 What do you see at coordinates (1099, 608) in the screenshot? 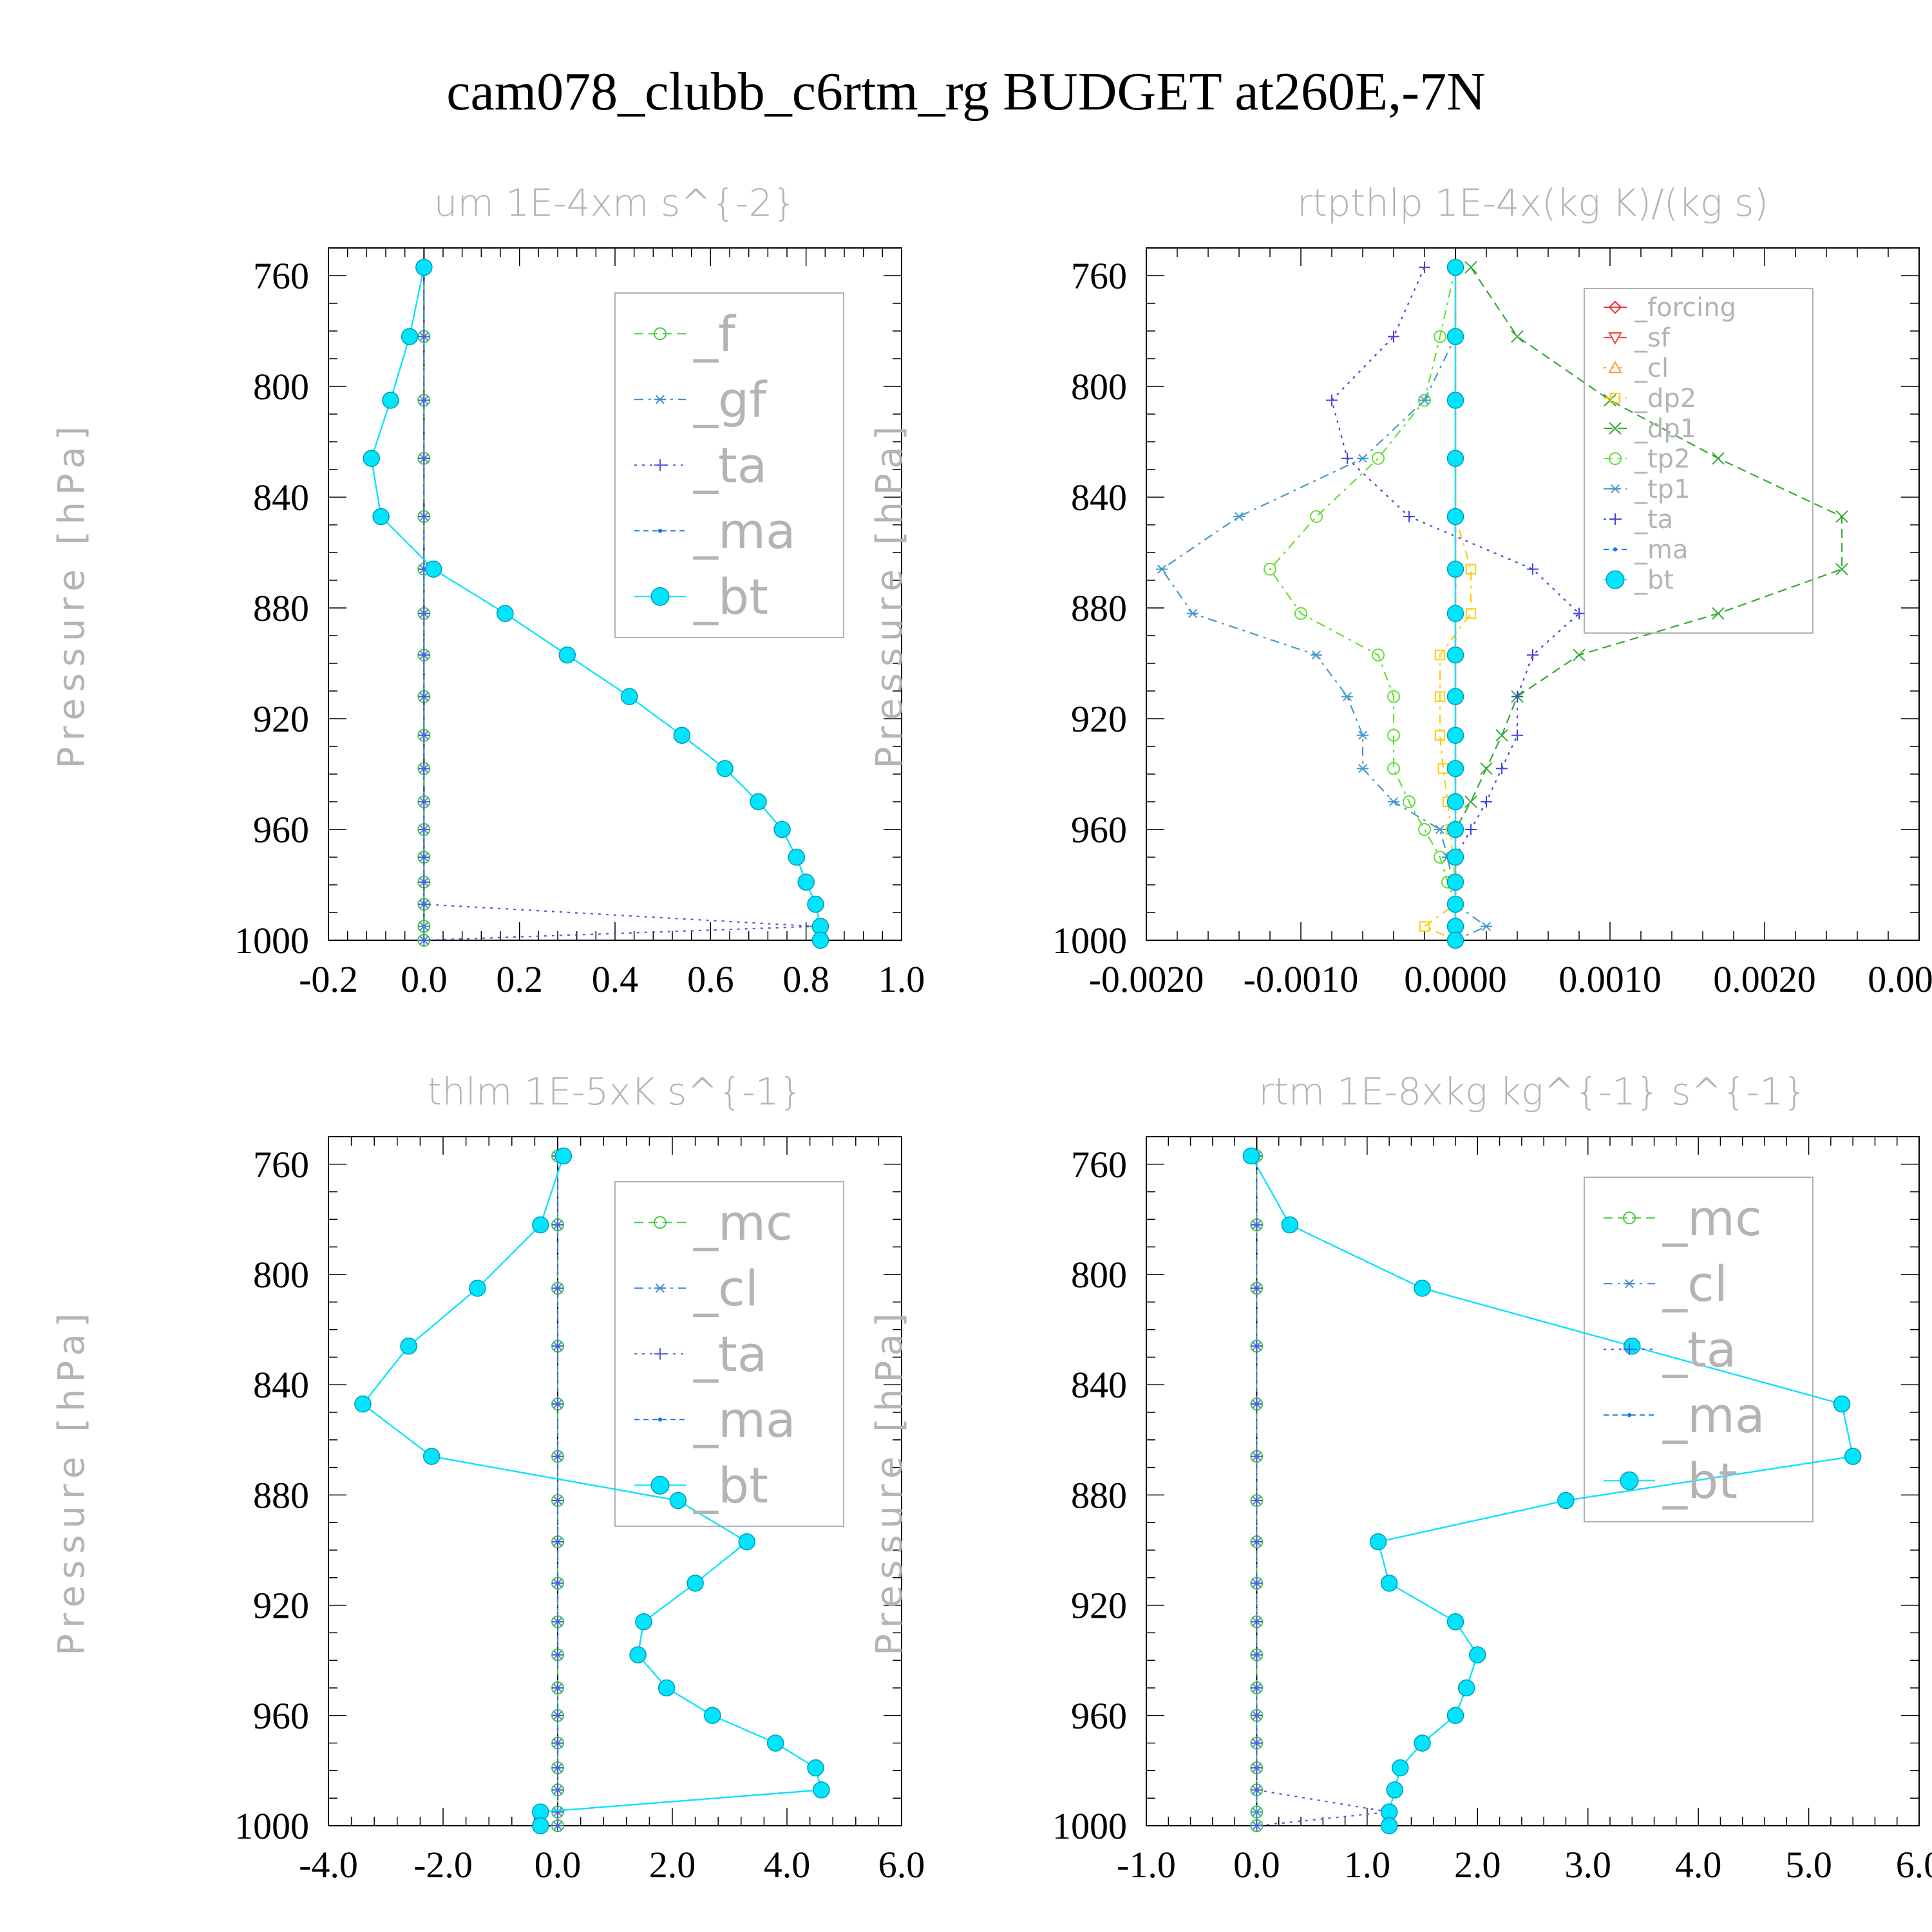
I see `y-tick-label: 880` at bounding box center [1099, 608].